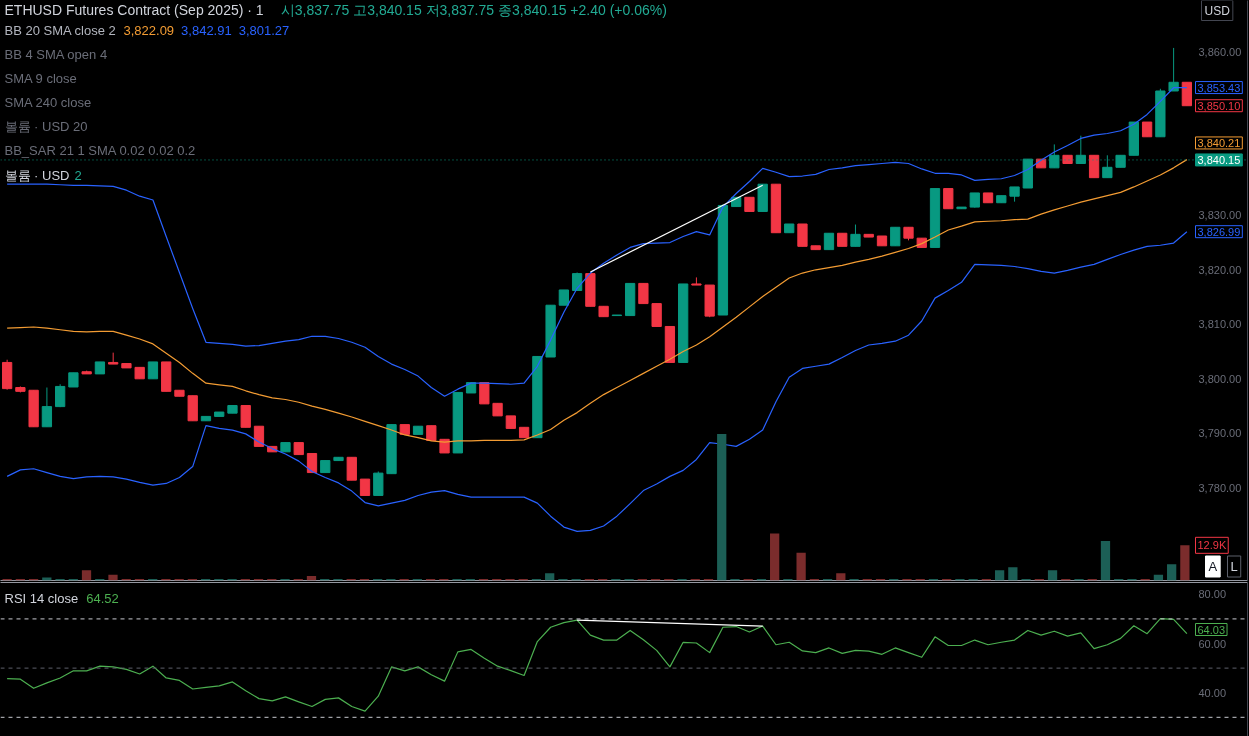 The height and width of the screenshot is (736, 1249). Describe the element at coordinates (1220, 378) in the screenshot. I see `y-tick-label: 3,800.00` at that location.